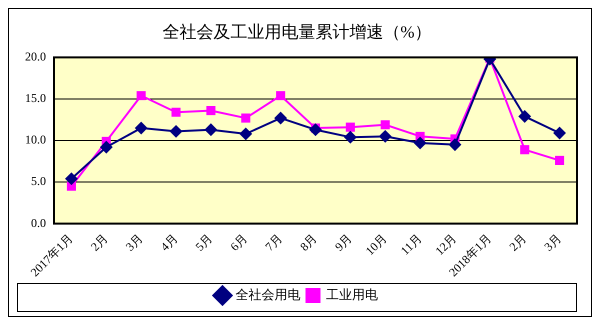 This screenshot has height=325, width=600. I want to click on y-tick-label: 20.0, so click(35, 57).